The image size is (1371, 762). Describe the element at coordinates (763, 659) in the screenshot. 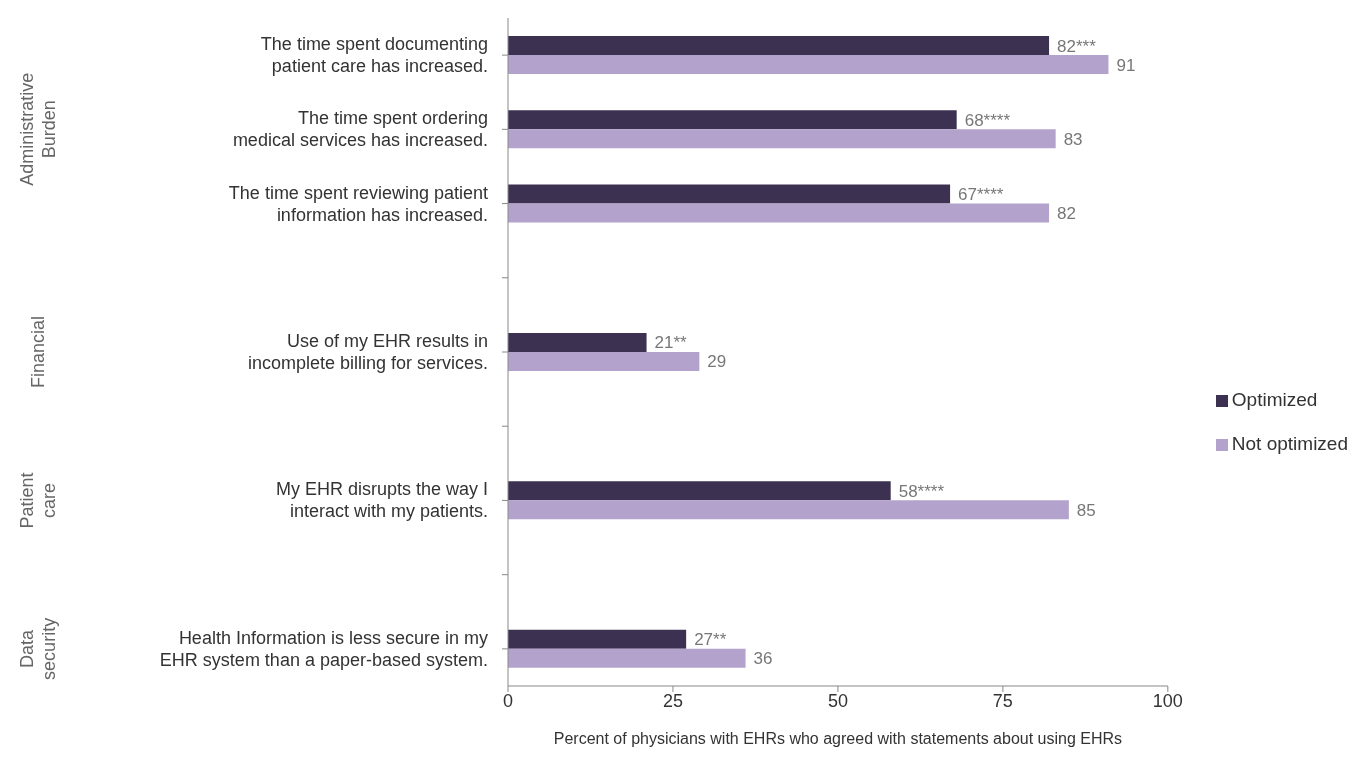

I see `data-label: 36` at that location.